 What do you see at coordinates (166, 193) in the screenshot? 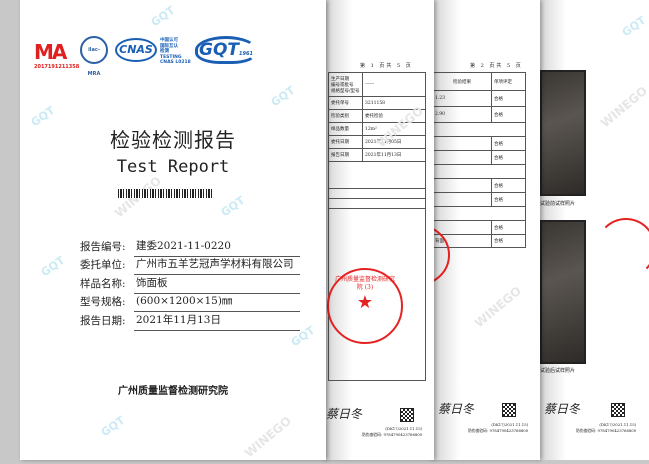
I see `barcode` at bounding box center [166, 193].